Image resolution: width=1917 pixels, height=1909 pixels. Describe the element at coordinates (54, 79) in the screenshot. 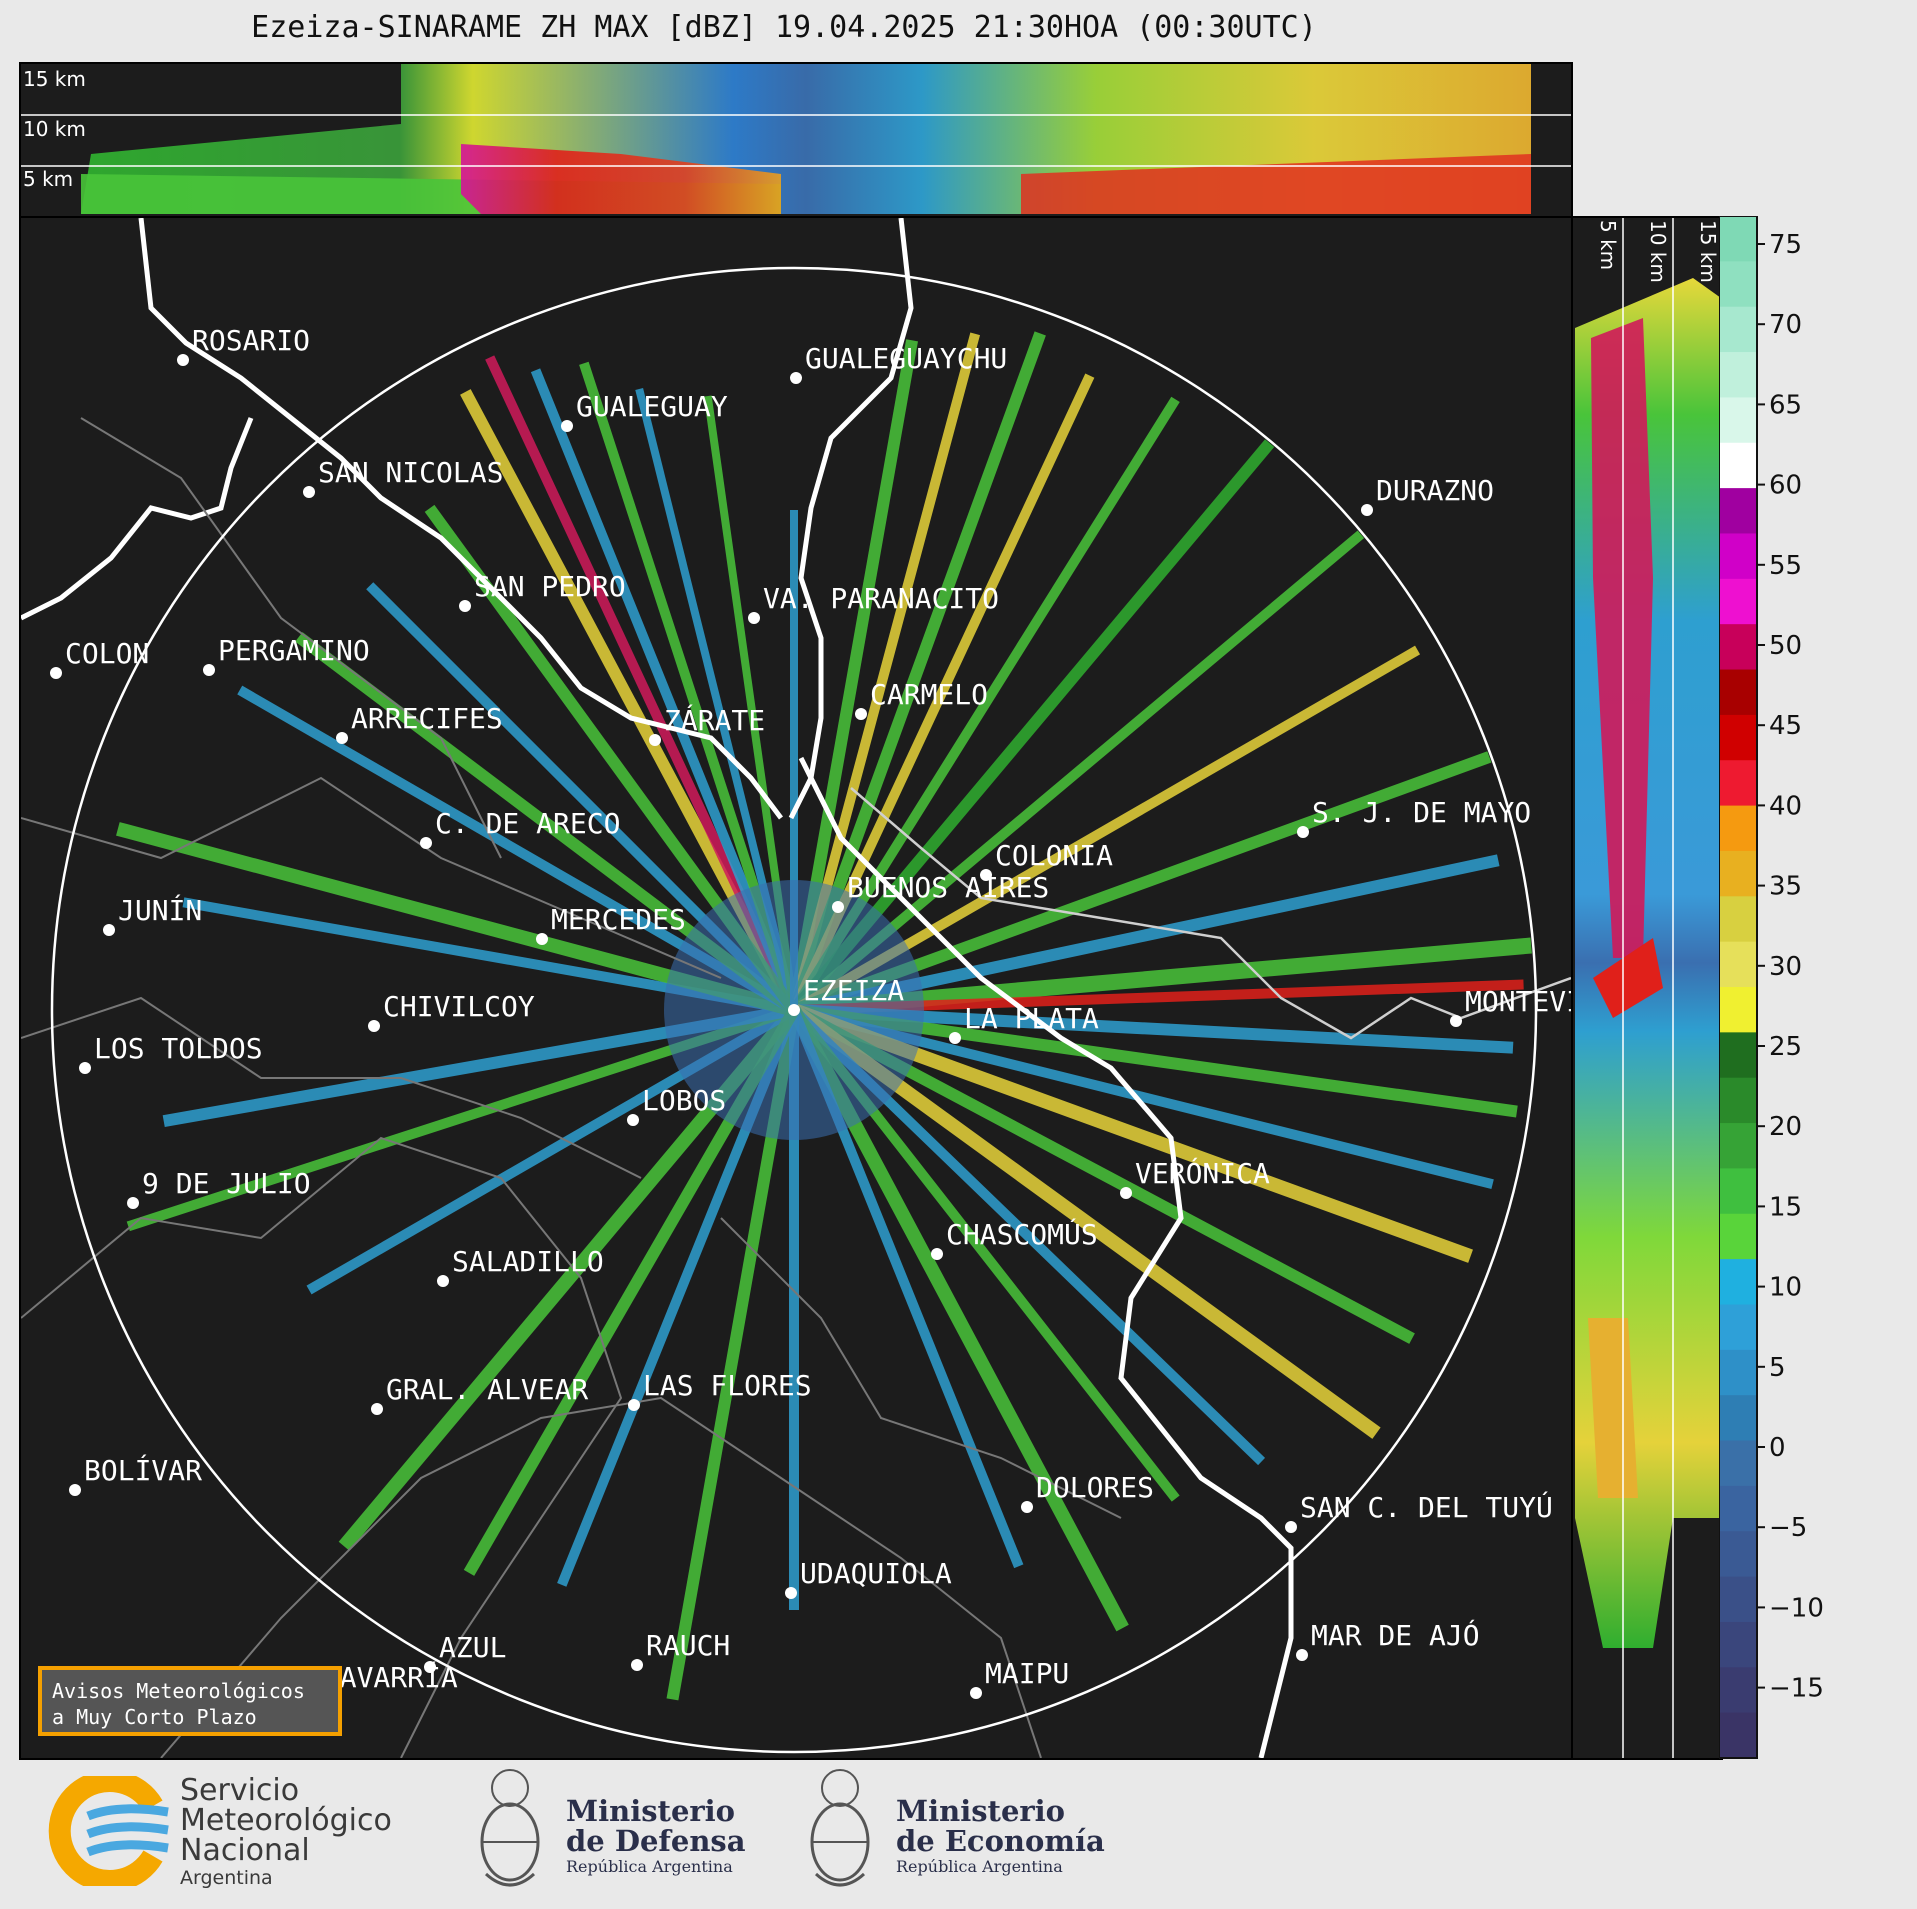

I see `altitude-label-15km: 15 km` at that location.